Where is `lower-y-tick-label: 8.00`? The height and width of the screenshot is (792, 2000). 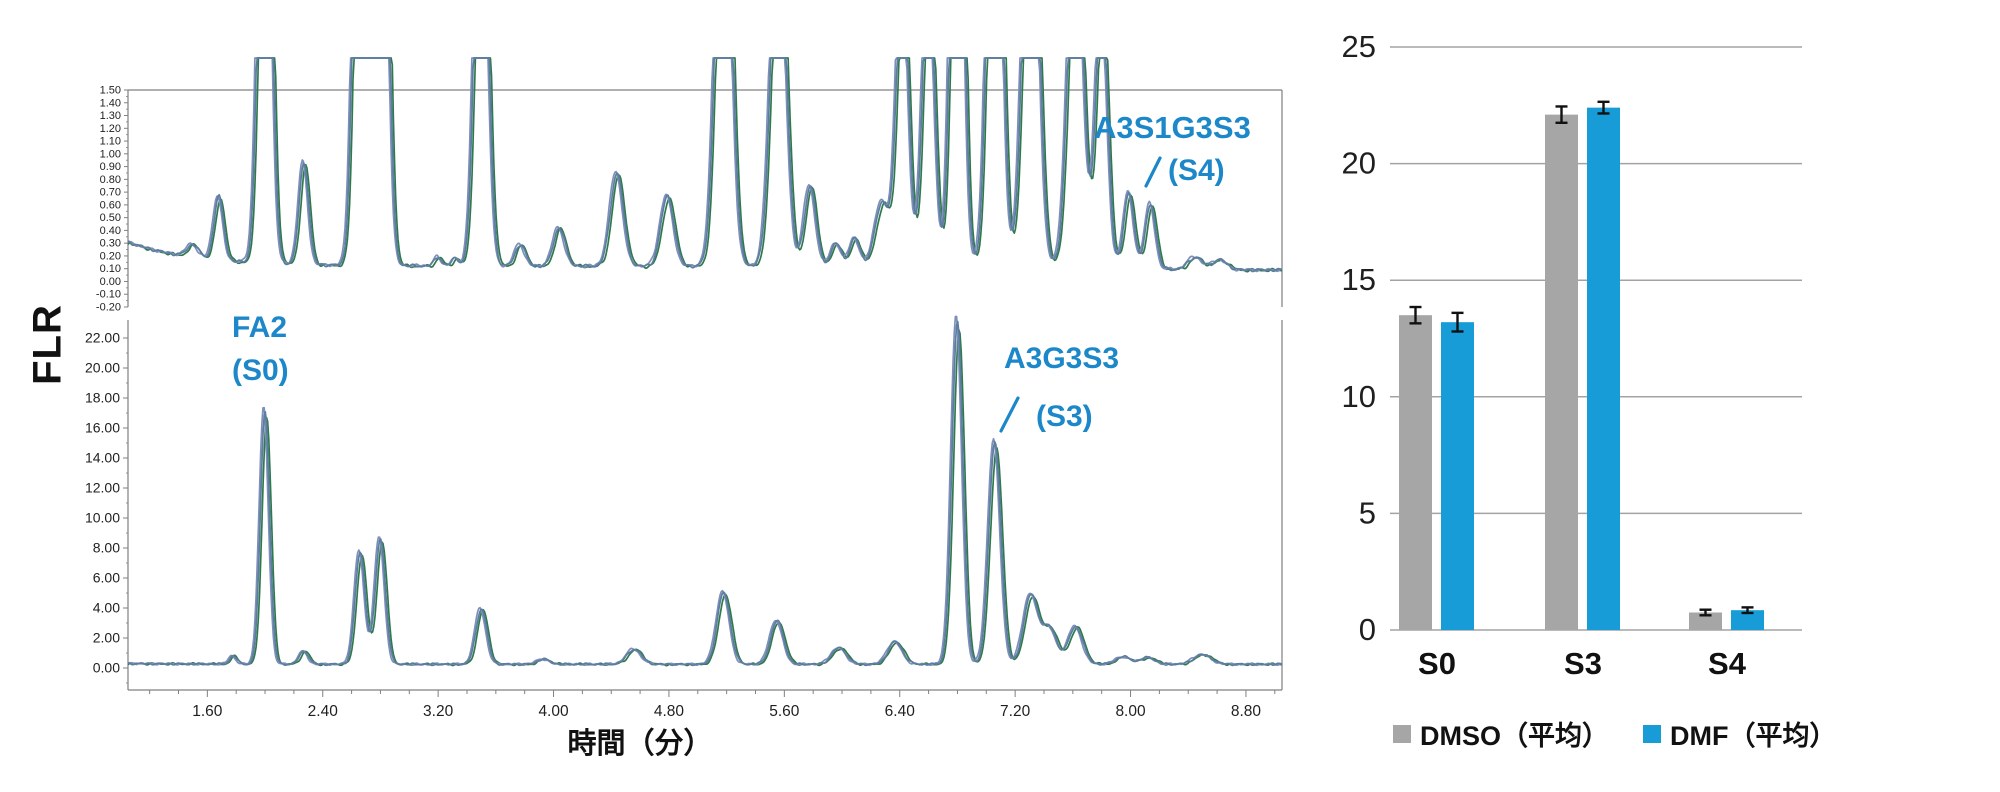 lower-y-tick-label: 8.00 is located at coordinates (106, 548).